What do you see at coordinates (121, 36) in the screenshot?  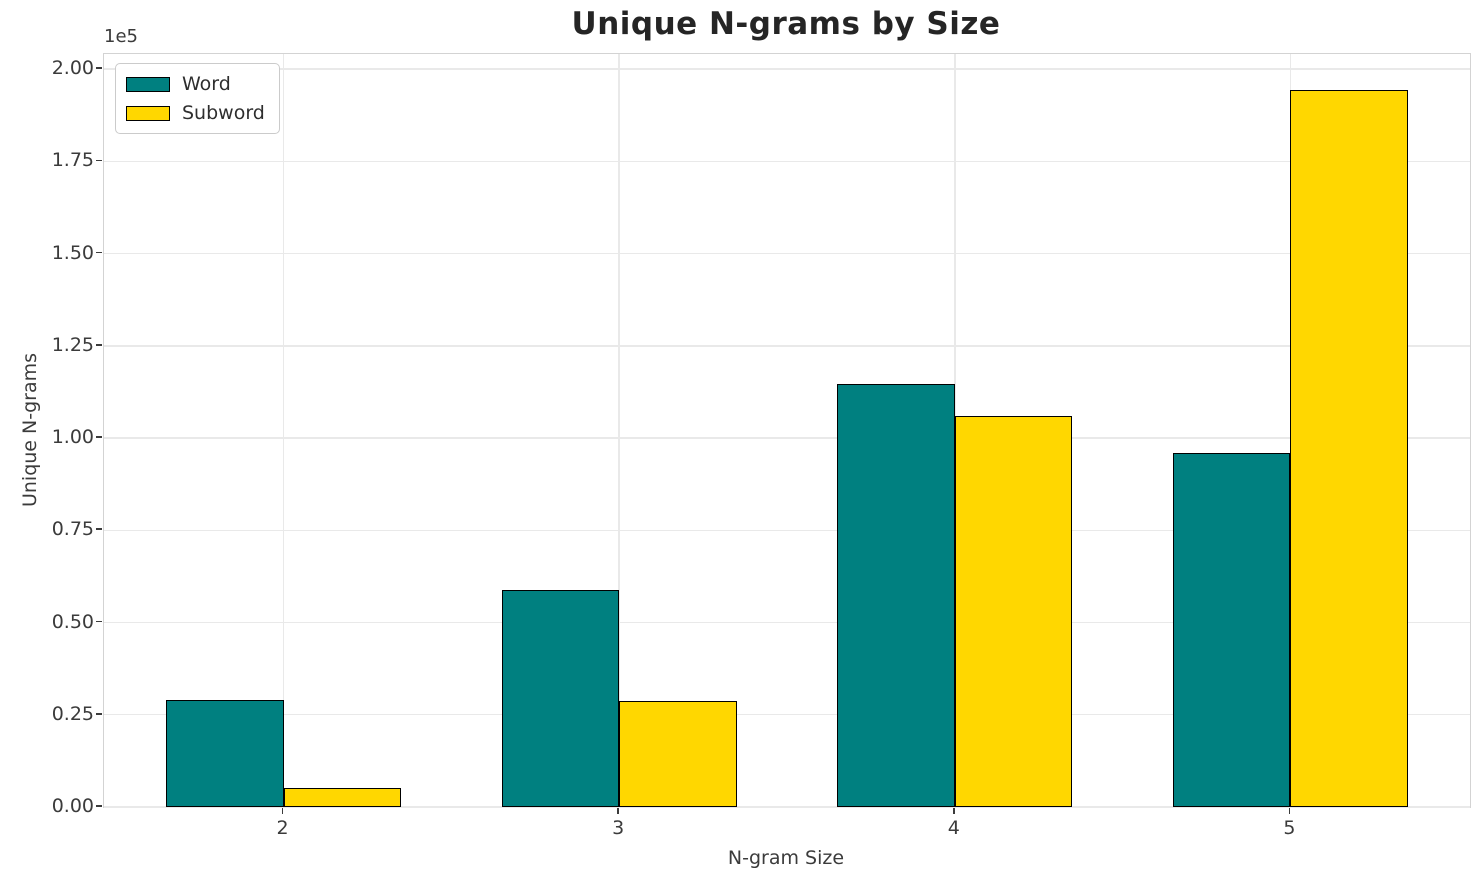 I see `y-axis-offset-label: 1e5` at bounding box center [121, 36].